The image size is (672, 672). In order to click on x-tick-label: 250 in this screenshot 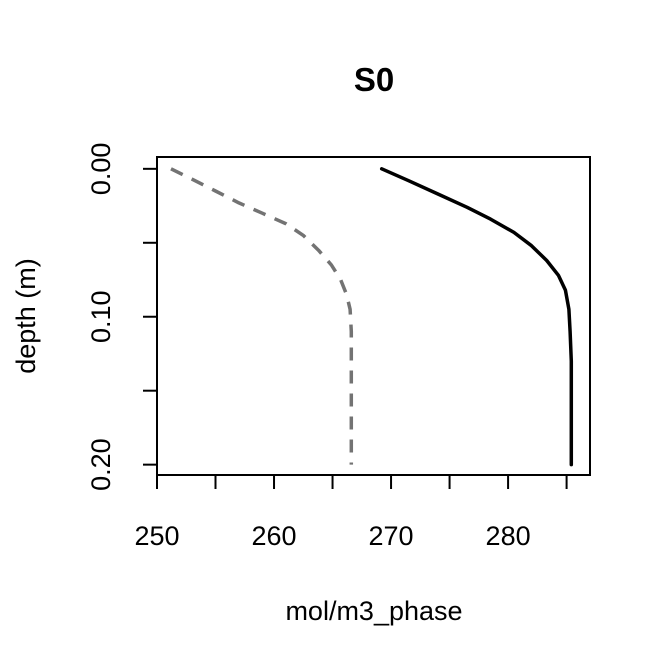, I will do `click(156, 536)`.